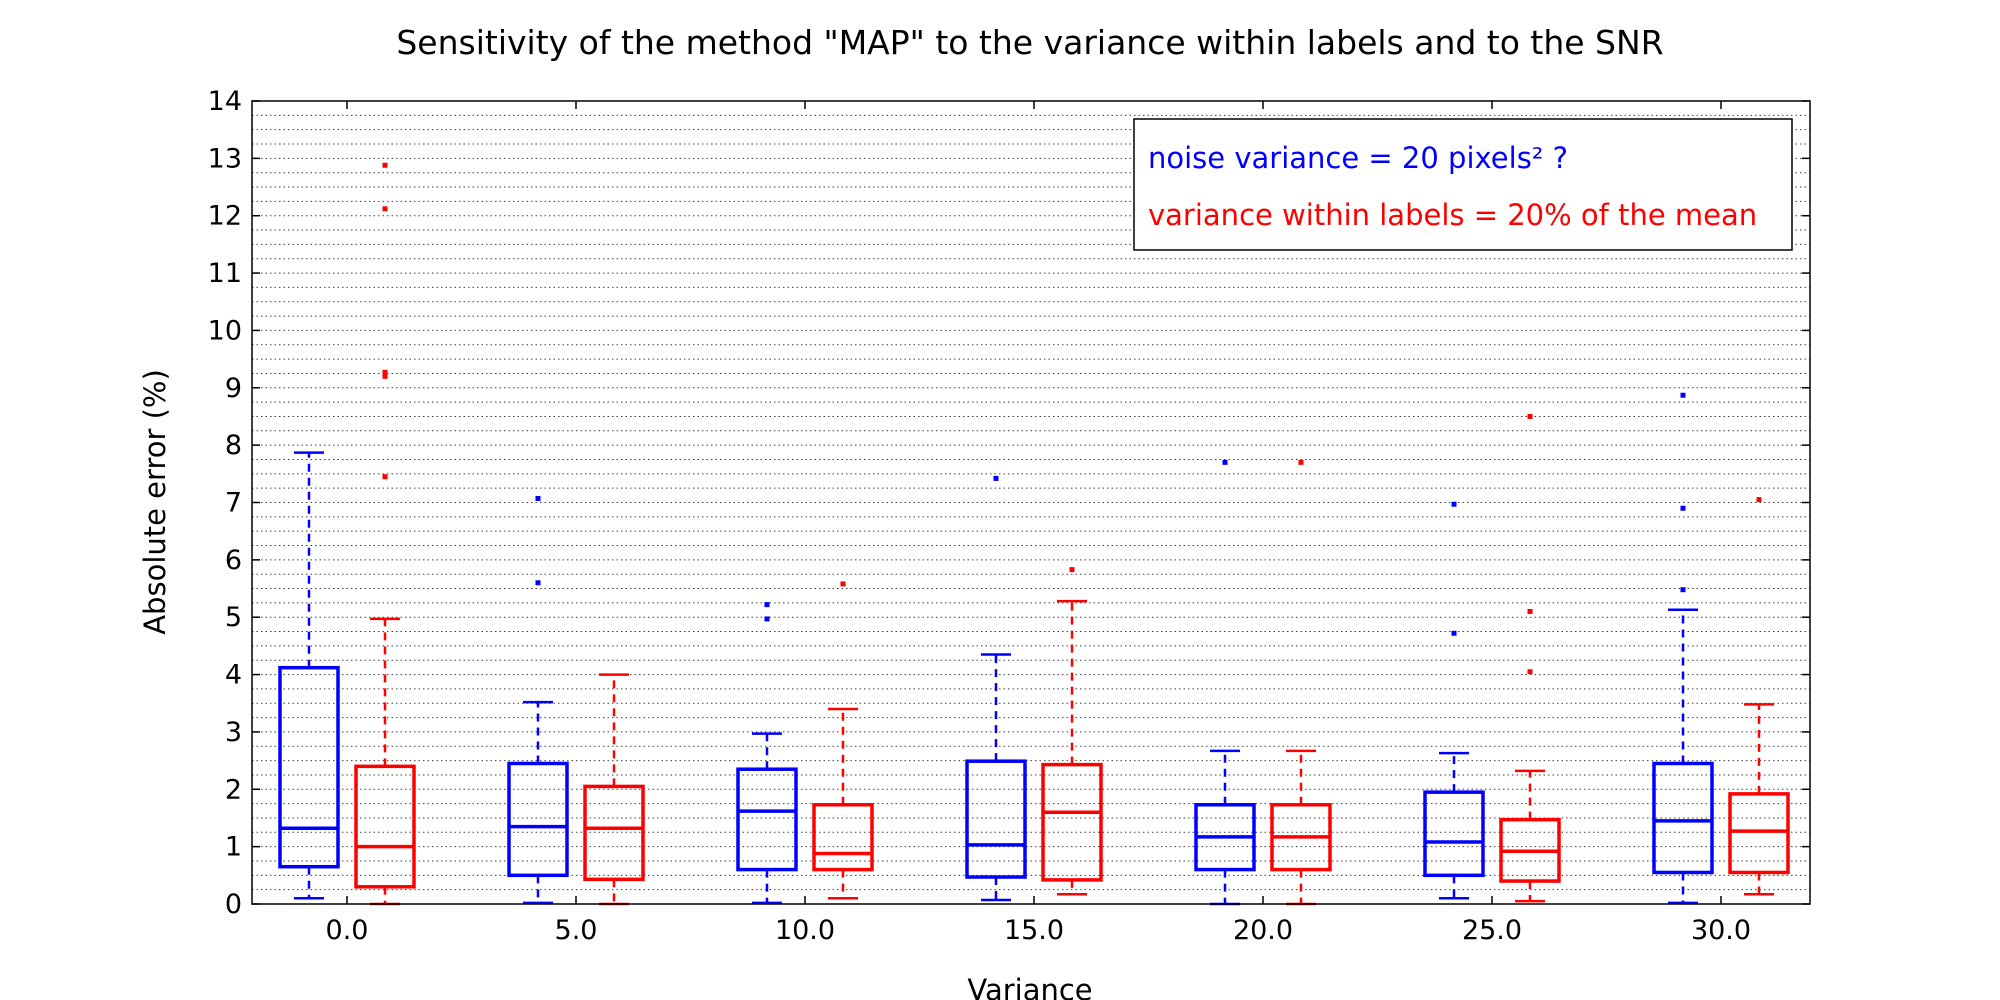 The image size is (2000, 1000). What do you see at coordinates (1034, 930) in the screenshot?
I see `x-tick-label: 15.0` at bounding box center [1034, 930].